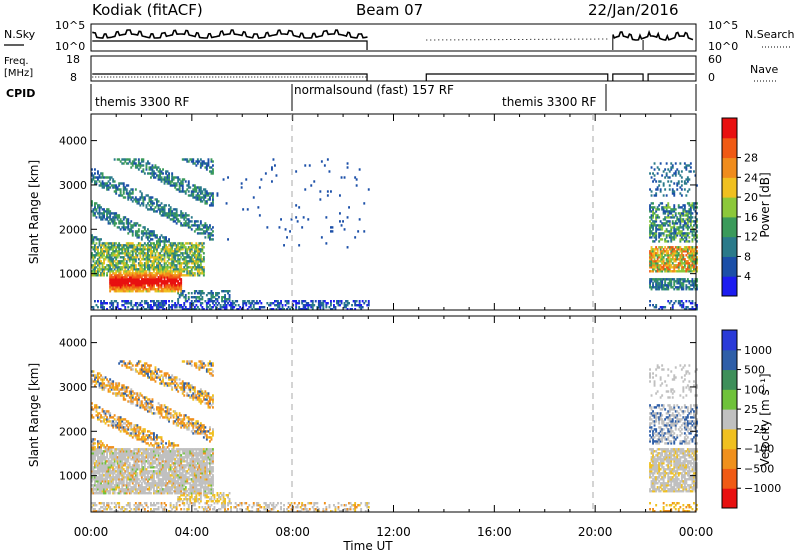 The image size is (800, 554). What do you see at coordinates (764, 69) in the screenshot?
I see `nave-label: Nave` at bounding box center [764, 69].